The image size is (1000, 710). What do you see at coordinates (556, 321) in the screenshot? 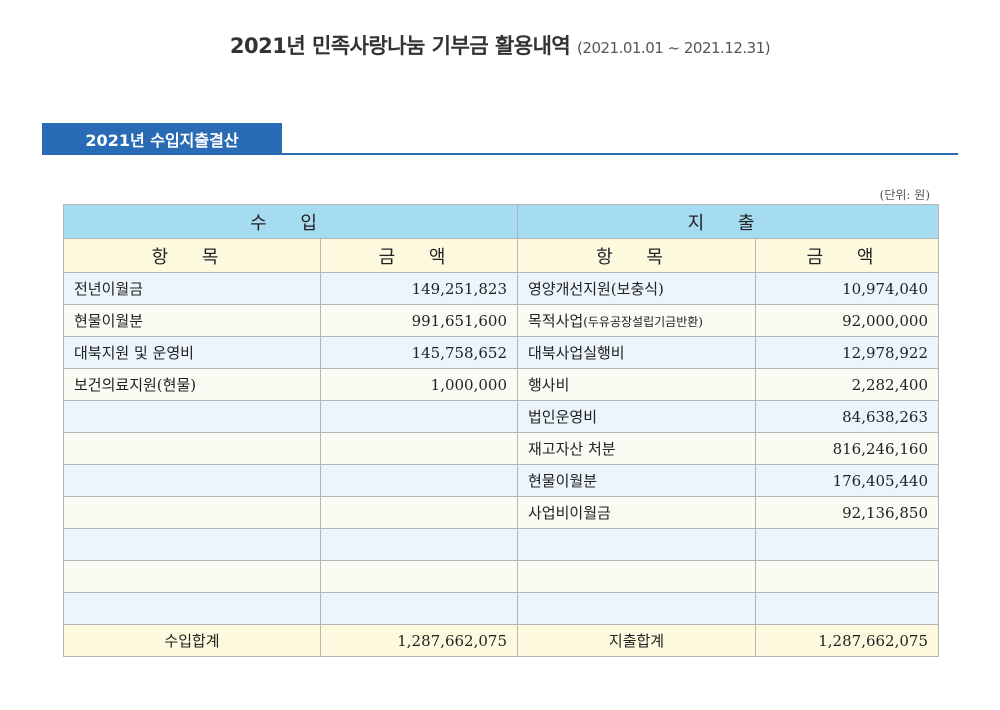
I see `expense-item-label: 목적사업` at bounding box center [556, 321].